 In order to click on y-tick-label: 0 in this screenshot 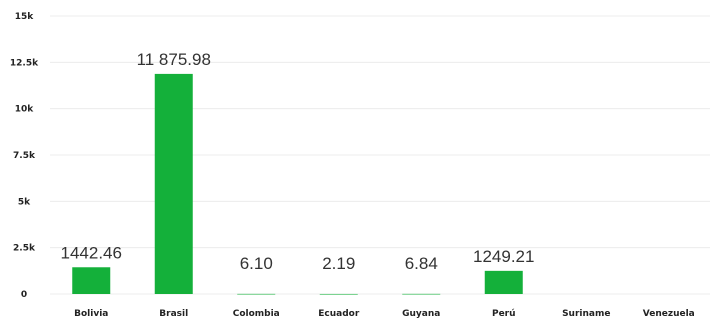, I will do `click(24, 295)`.